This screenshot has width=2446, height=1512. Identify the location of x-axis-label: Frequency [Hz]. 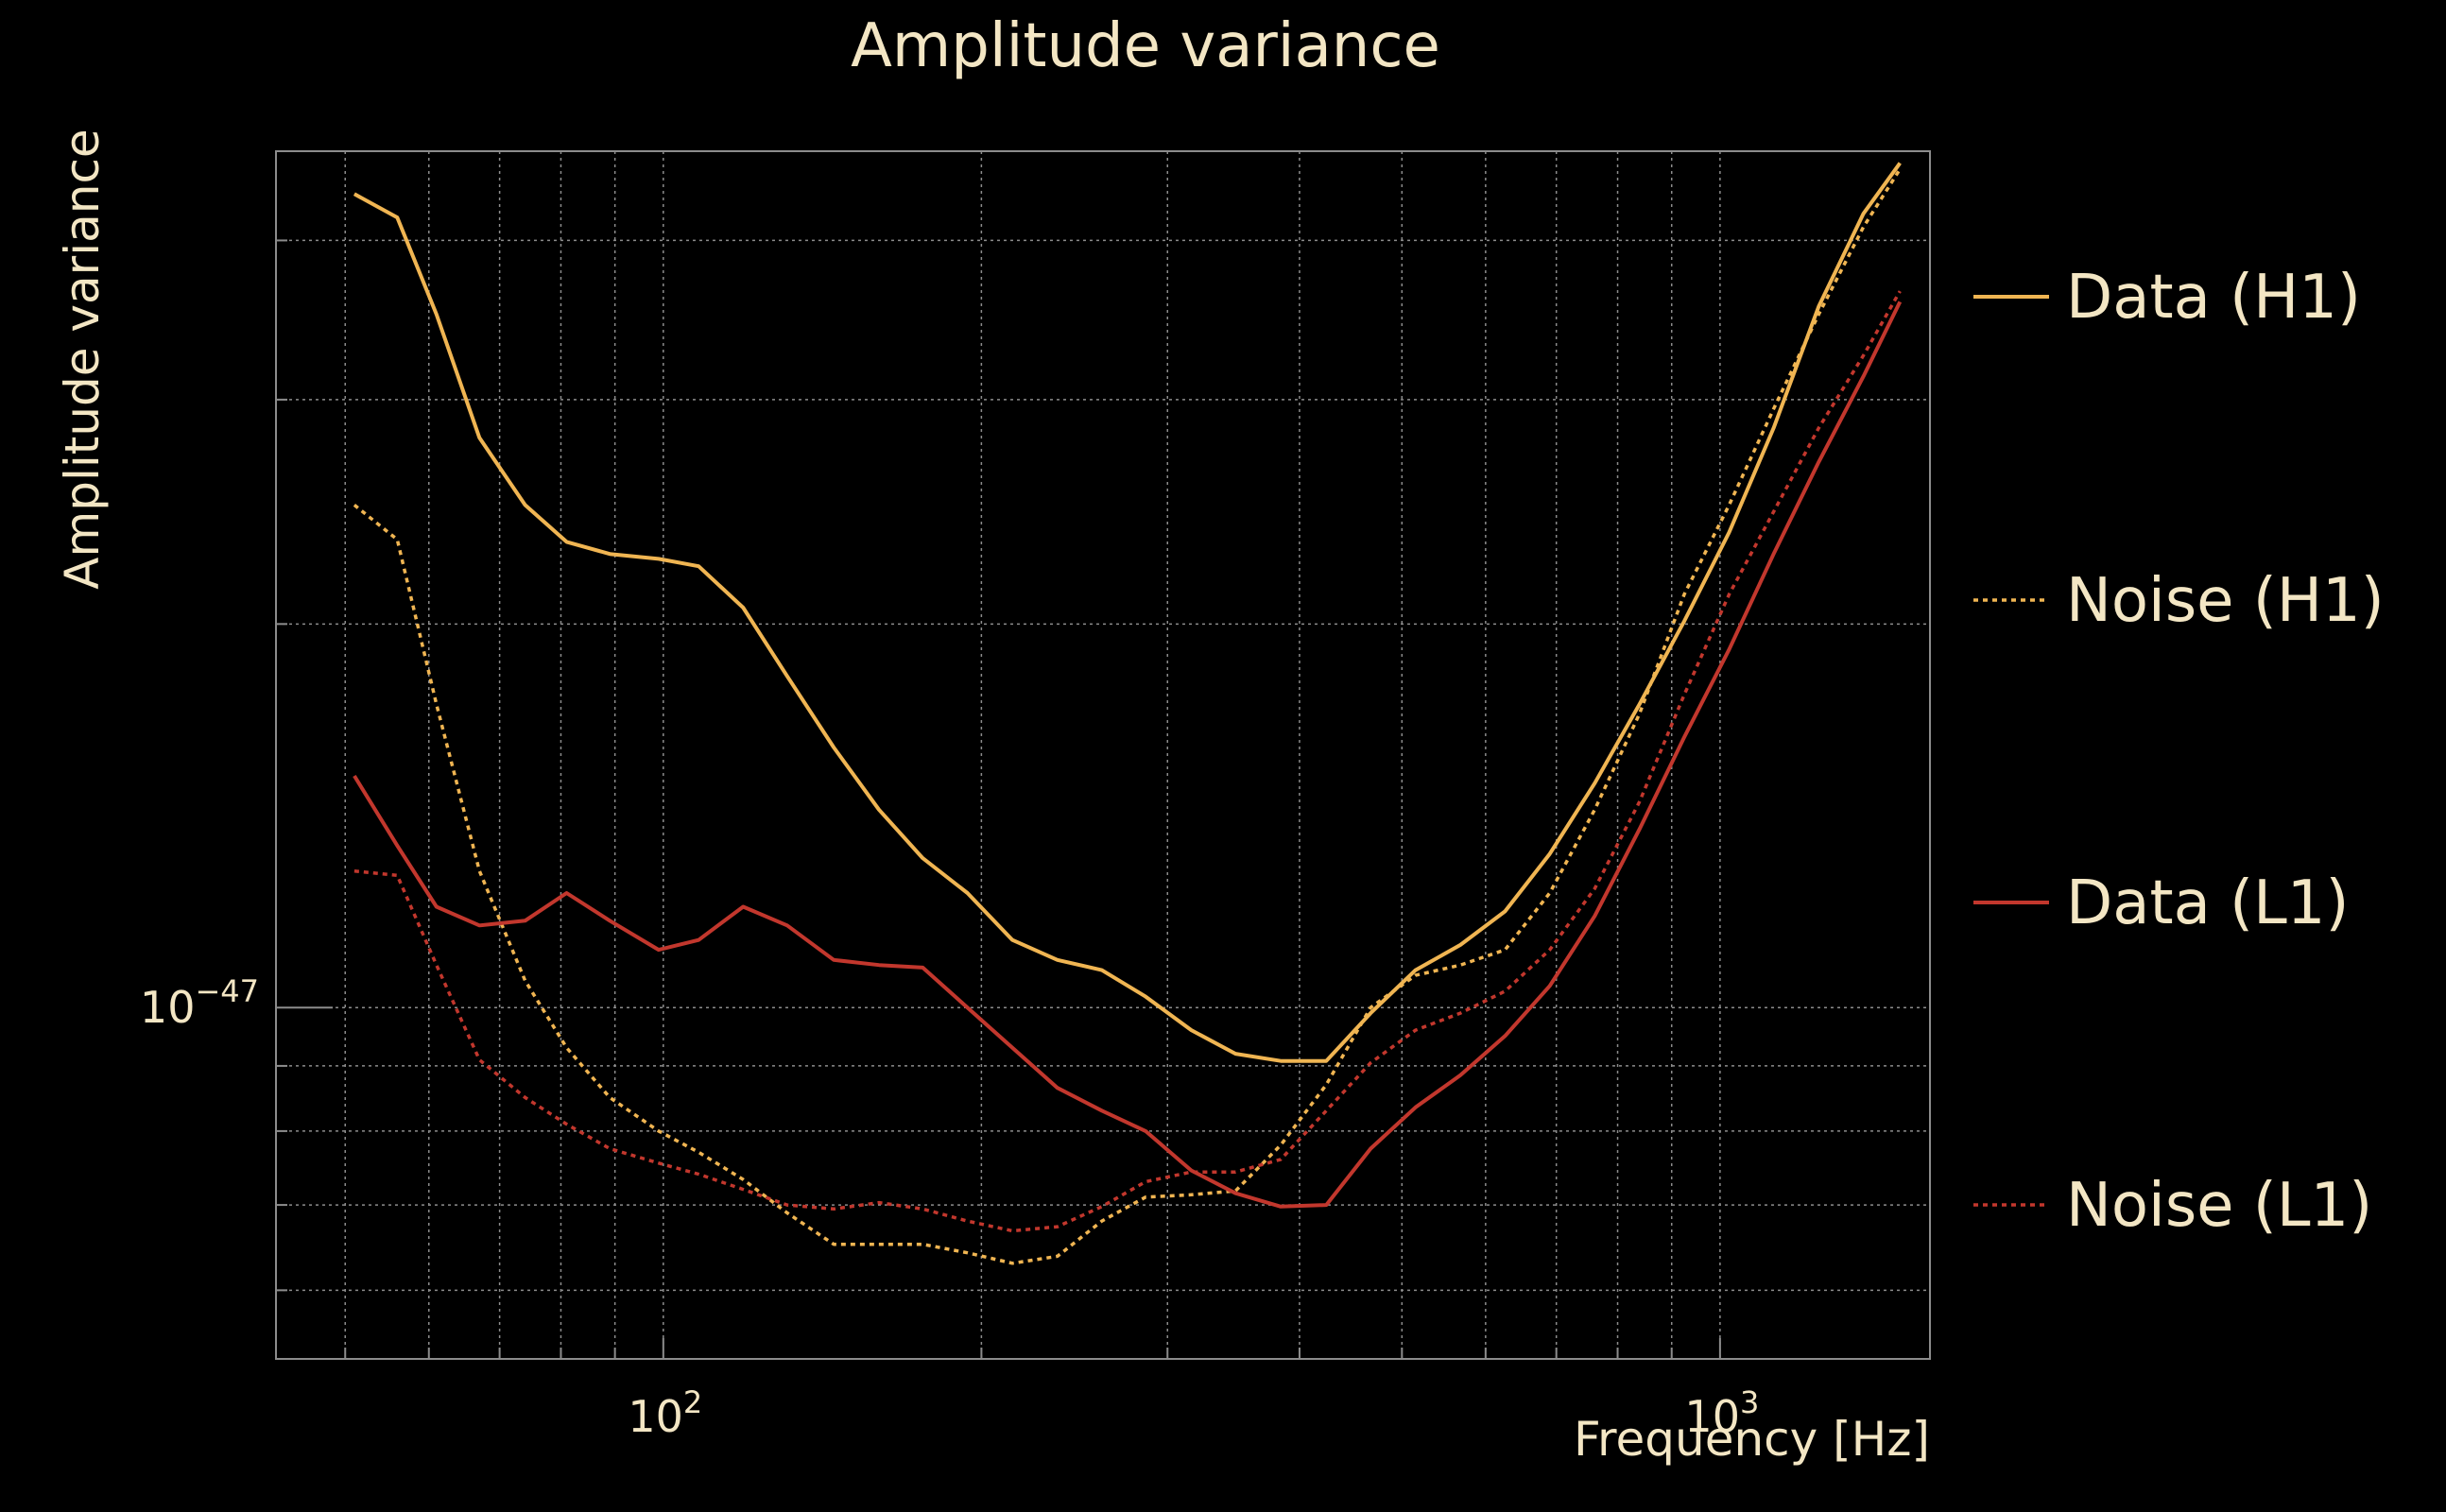
(1752, 1439).